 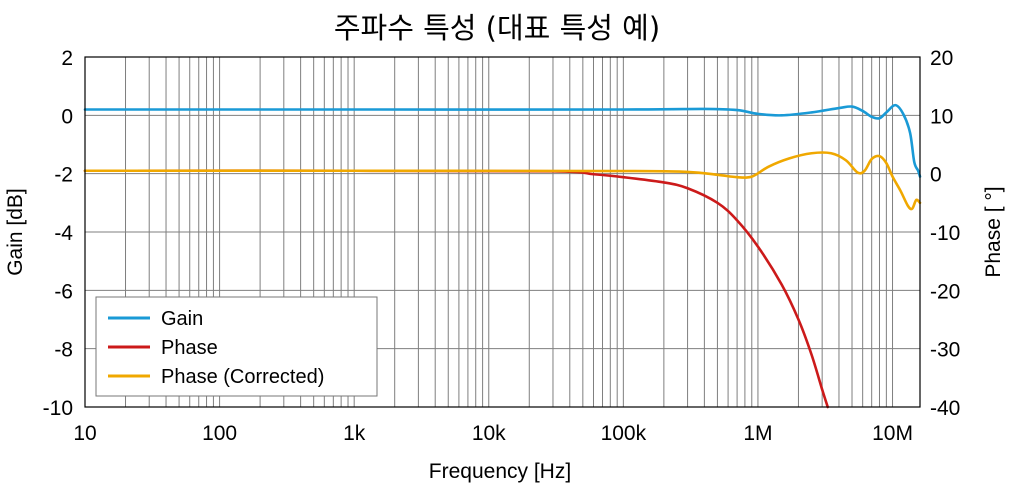 What do you see at coordinates (497, 28) in the screenshot?
I see `chart-title: 주파수 특성 (대표 특성 예)` at bounding box center [497, 28].